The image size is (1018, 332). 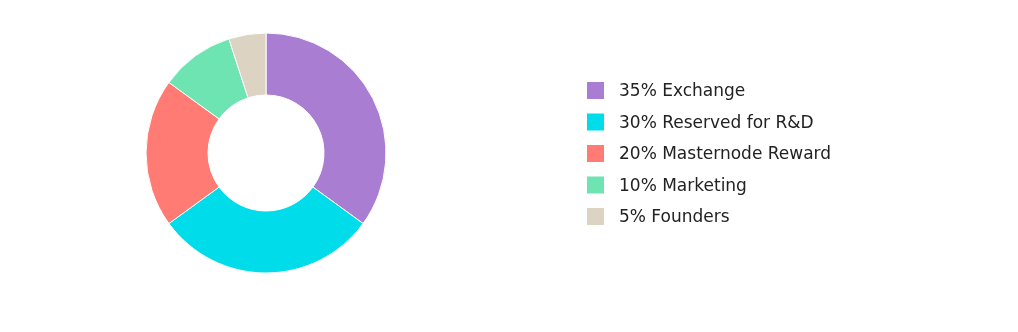 What do you see at coordinates (716, 121) in the screenshot?
I see `legend-label: 30% Reserved for R&D` at bounding box center [716, 121].